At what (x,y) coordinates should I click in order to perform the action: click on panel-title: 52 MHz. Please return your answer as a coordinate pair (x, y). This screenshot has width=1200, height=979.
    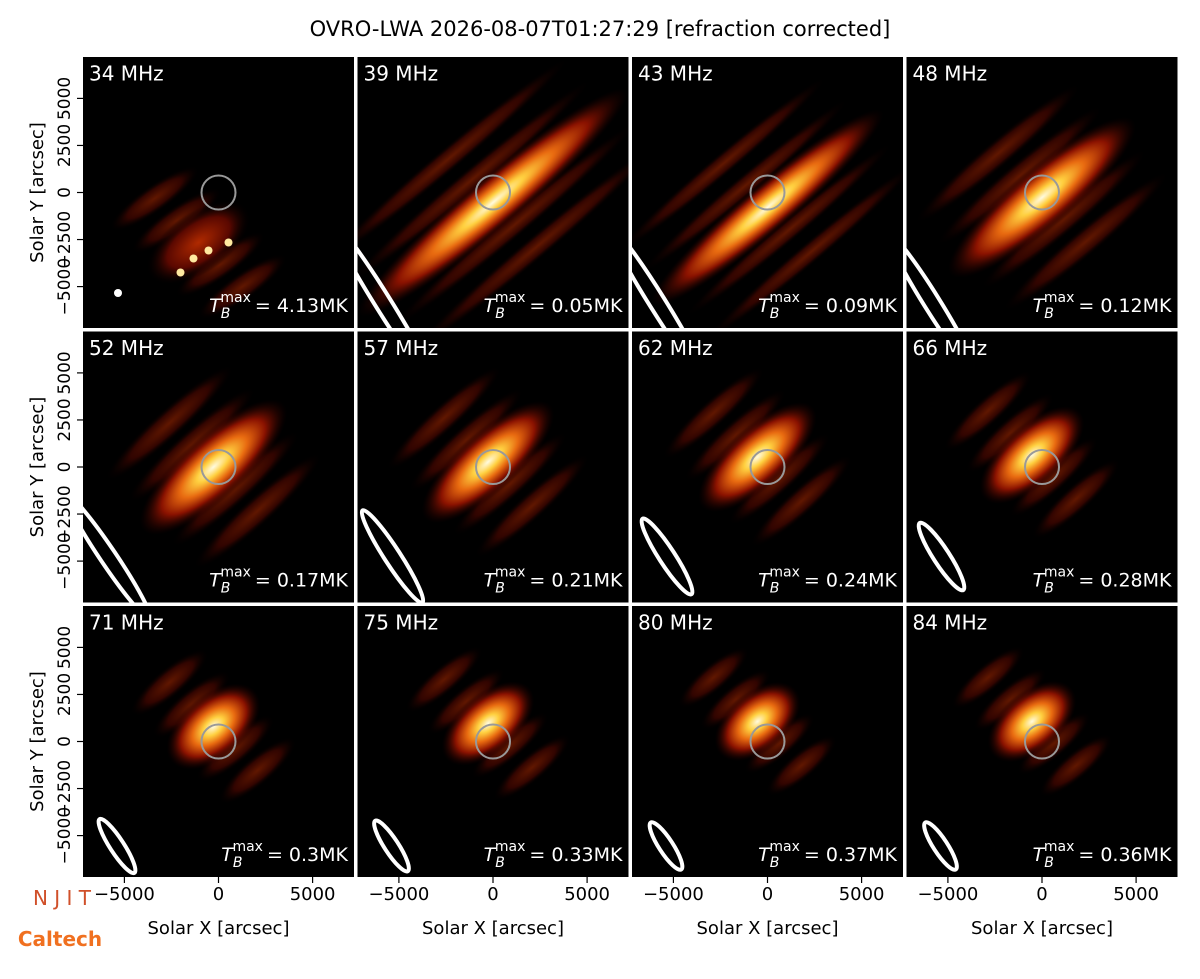
    Looking at the image, I should click on (126, 348).